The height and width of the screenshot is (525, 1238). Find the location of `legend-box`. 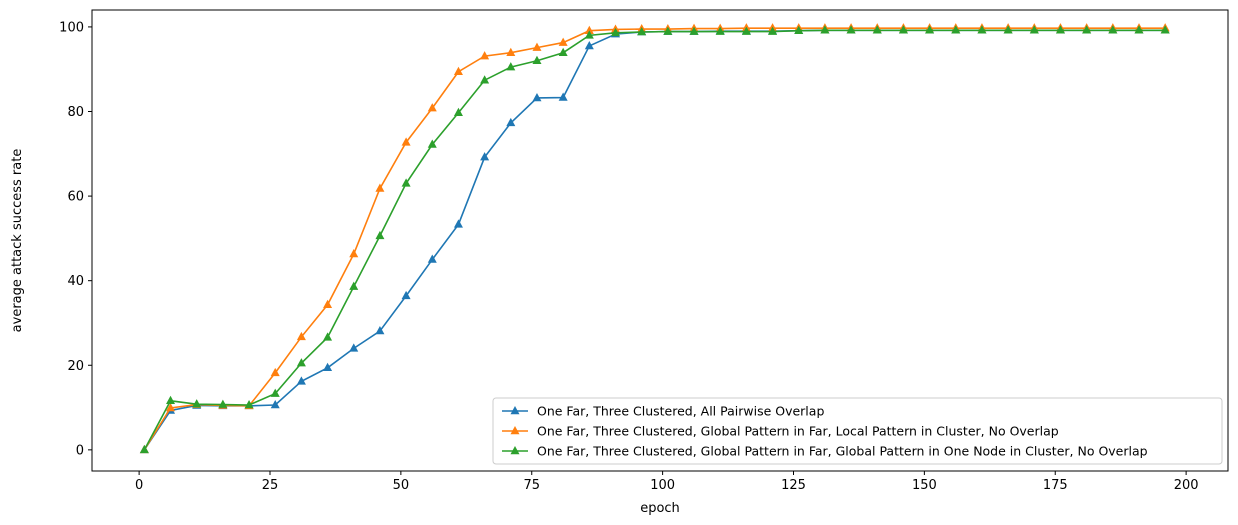

legend-box is located at coordinates (857, 431).